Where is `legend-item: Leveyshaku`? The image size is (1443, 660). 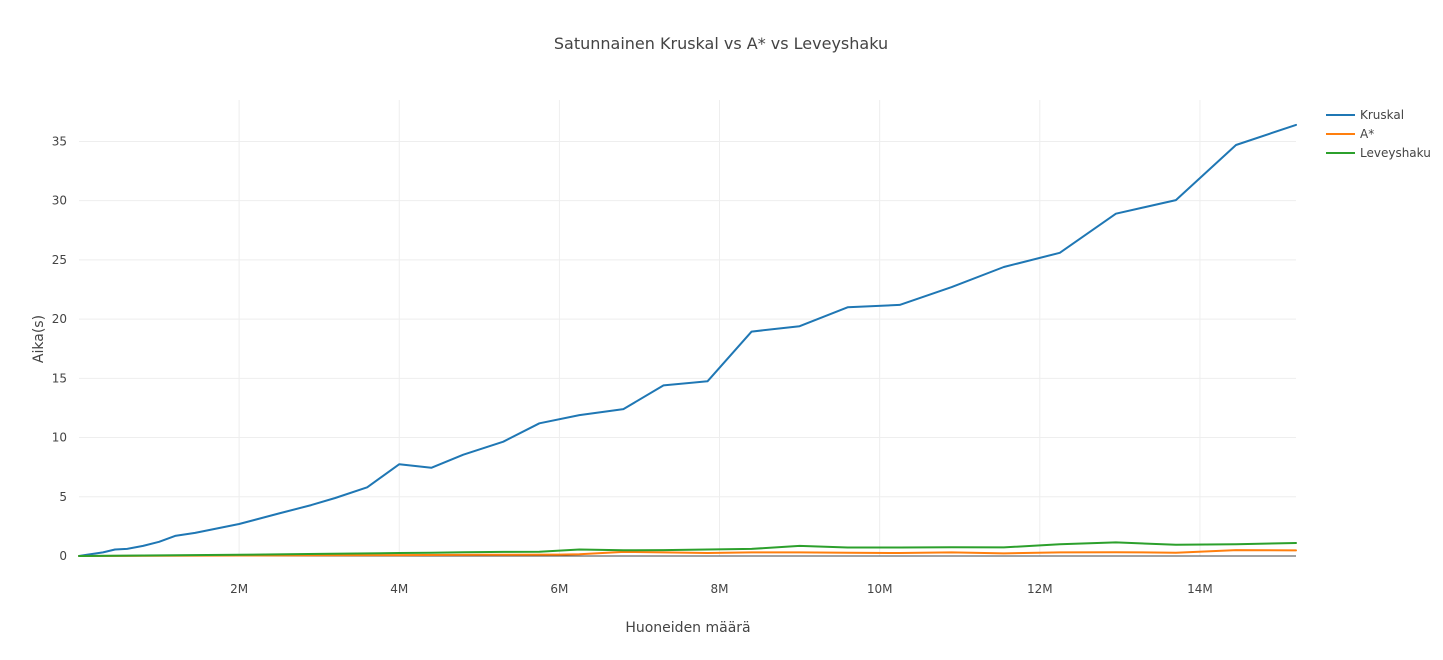 legend-item: Leveyshaku is located at coordinates (1378, 153).